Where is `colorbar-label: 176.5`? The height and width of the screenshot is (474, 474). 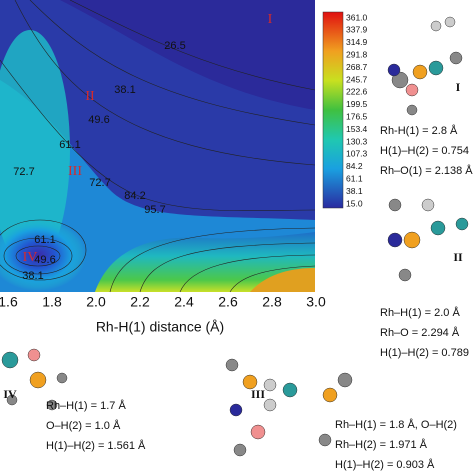 colorbar-label: 176.5 is located at coordinates (357, 116).